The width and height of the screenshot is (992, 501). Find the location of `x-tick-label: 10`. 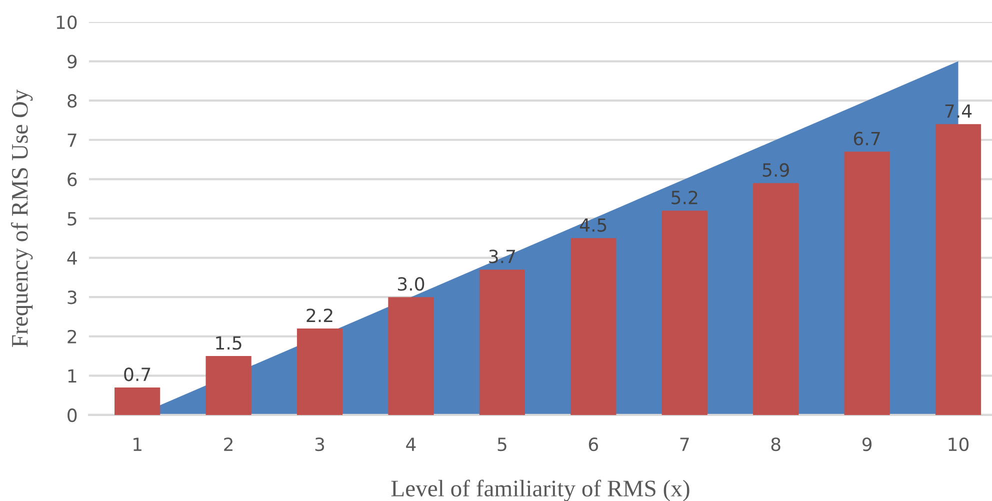

x-tick-label: 10 is located at coordinates (958, 445).